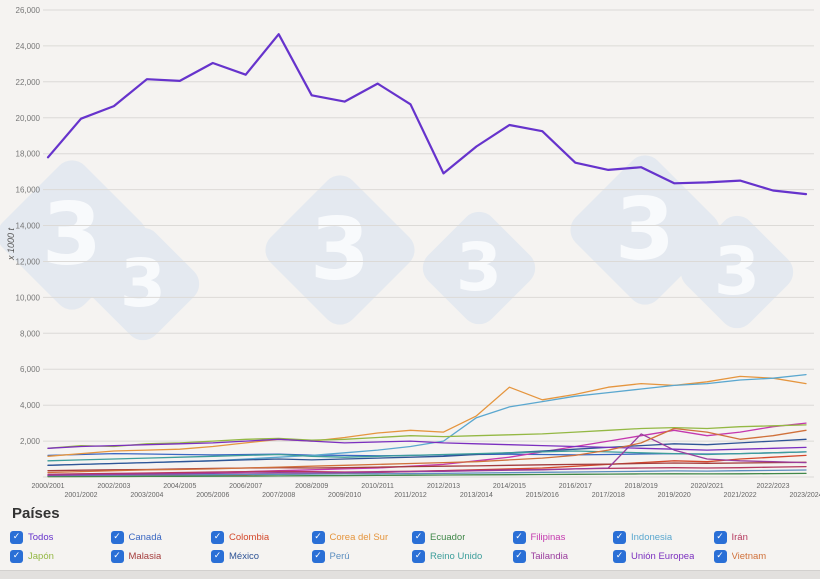 The height and width of the screenshot is (579, 820). Describe the element at coordinates (575, 486) in the screenshot. I see `x-tick-label: 2016/2017` at that location.